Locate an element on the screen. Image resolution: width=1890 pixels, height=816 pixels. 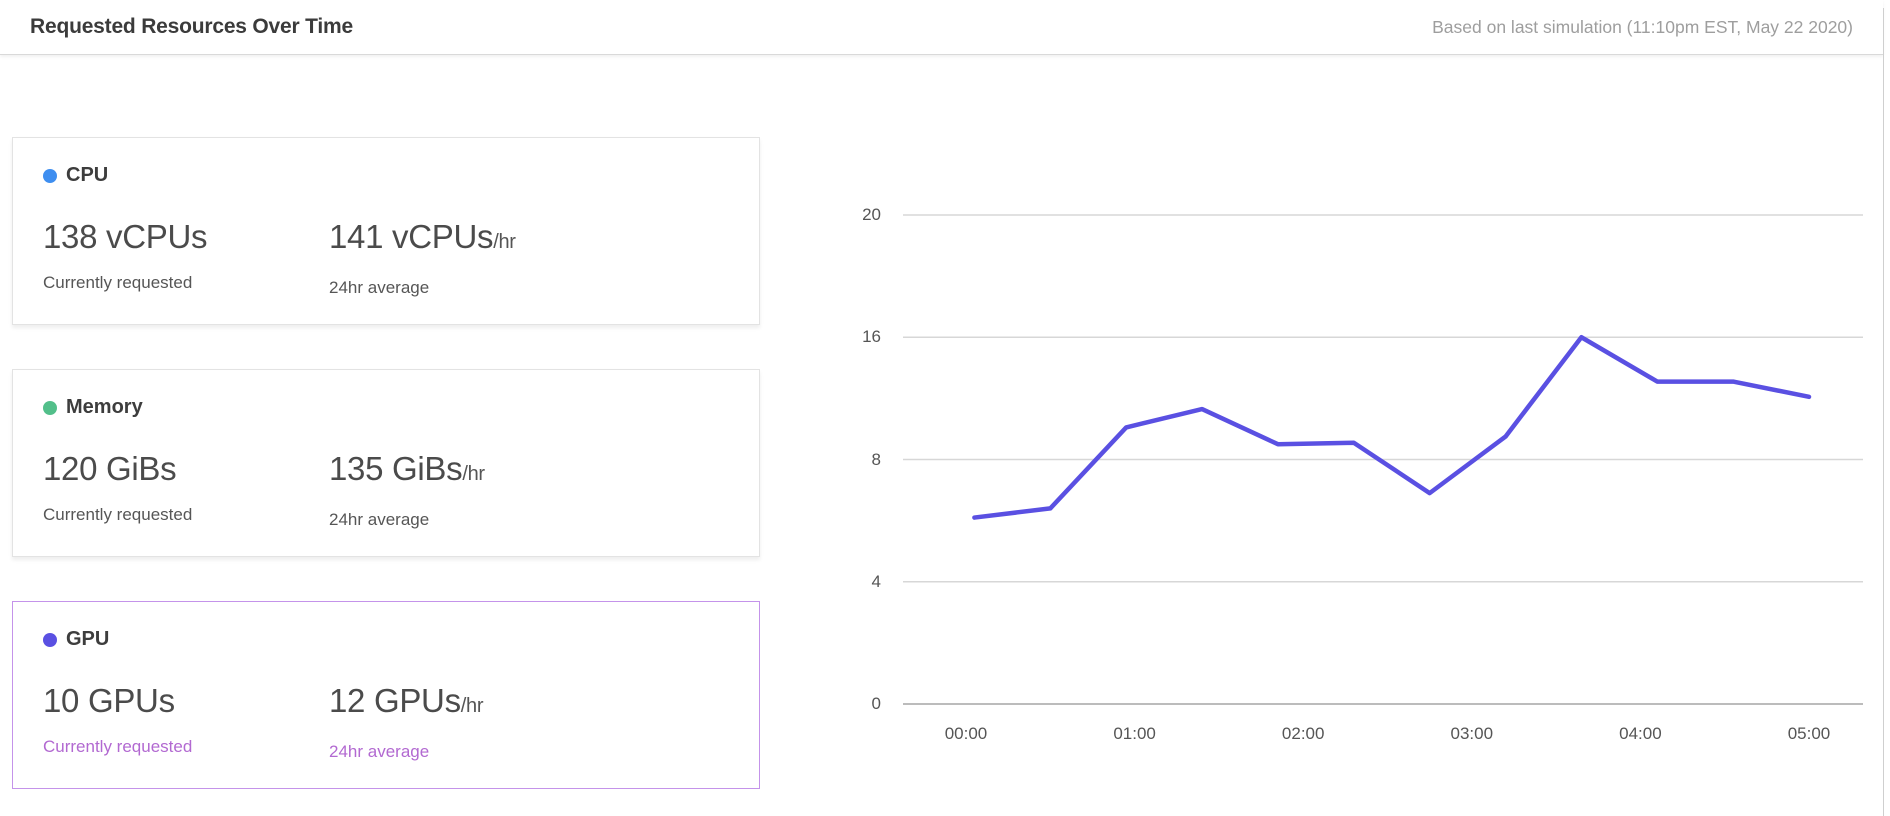
memory-series-dot-icon is located at coordinates (50, 407).